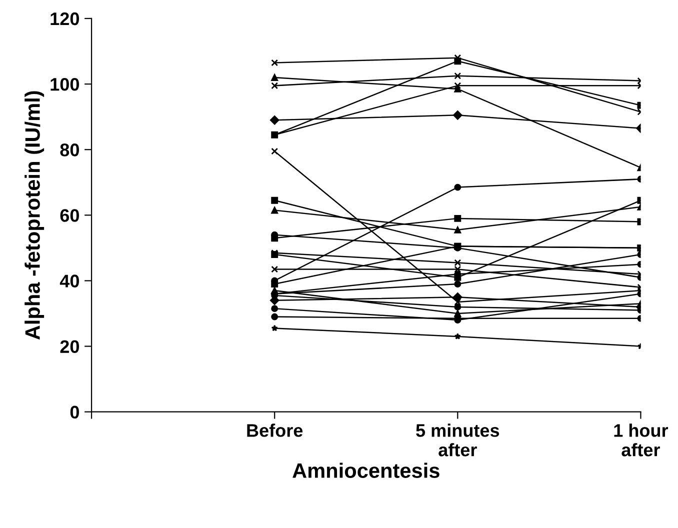 This screenshot has width=678, height=528. I want to click on y-axis-title: Alpha -fetoprotein (IU/ml), so click(34, 215).